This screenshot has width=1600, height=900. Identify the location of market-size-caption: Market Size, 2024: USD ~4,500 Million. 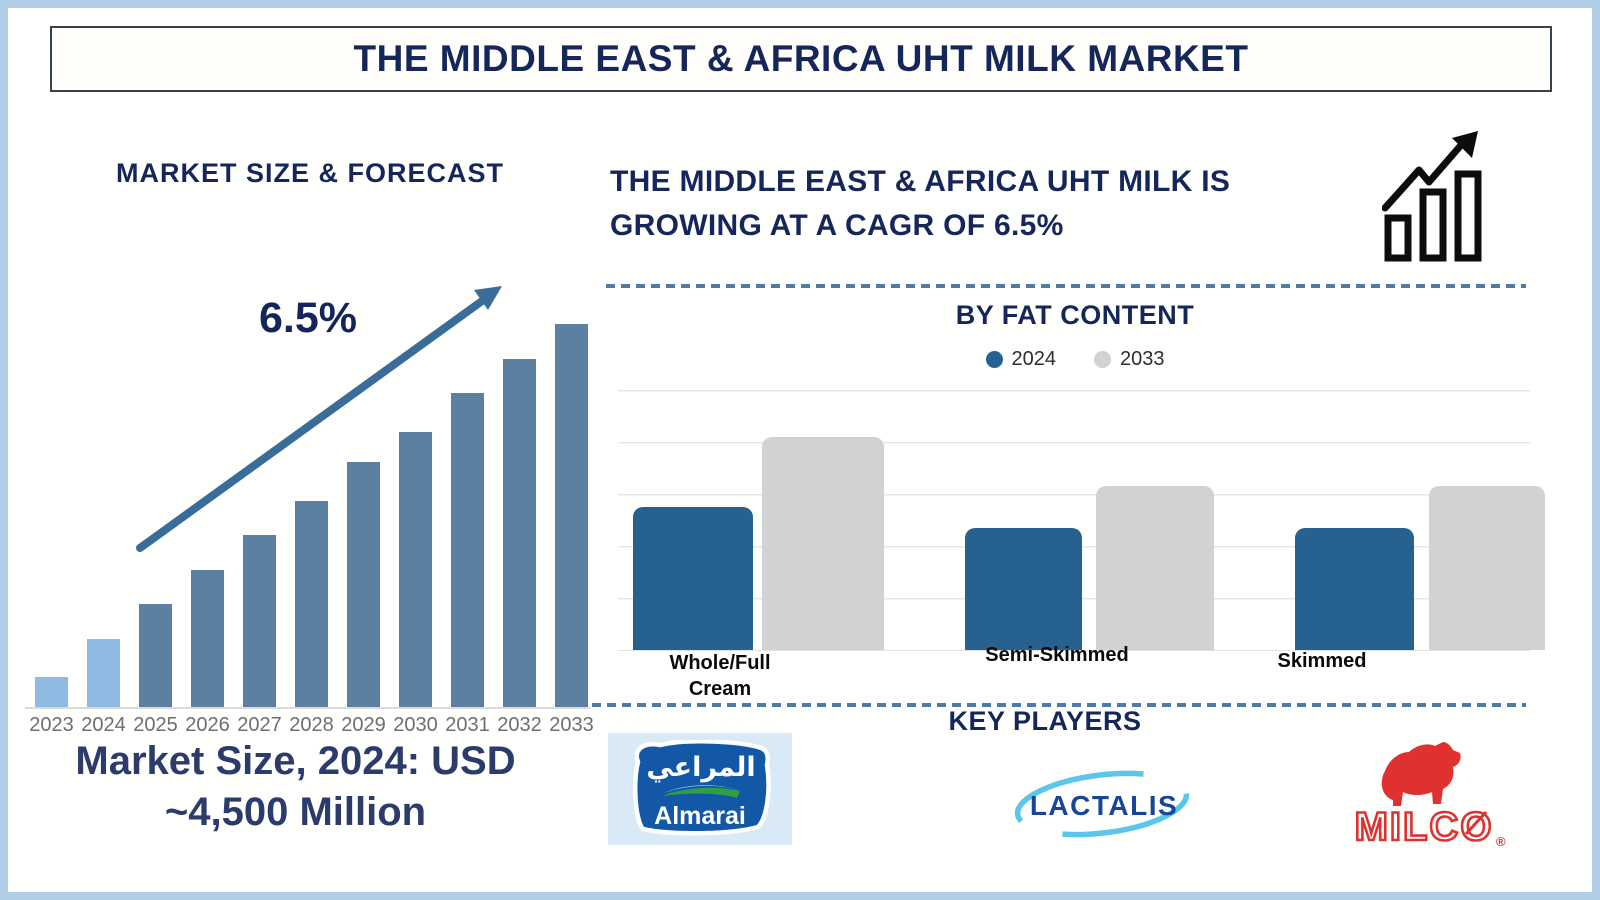
(295, 787).